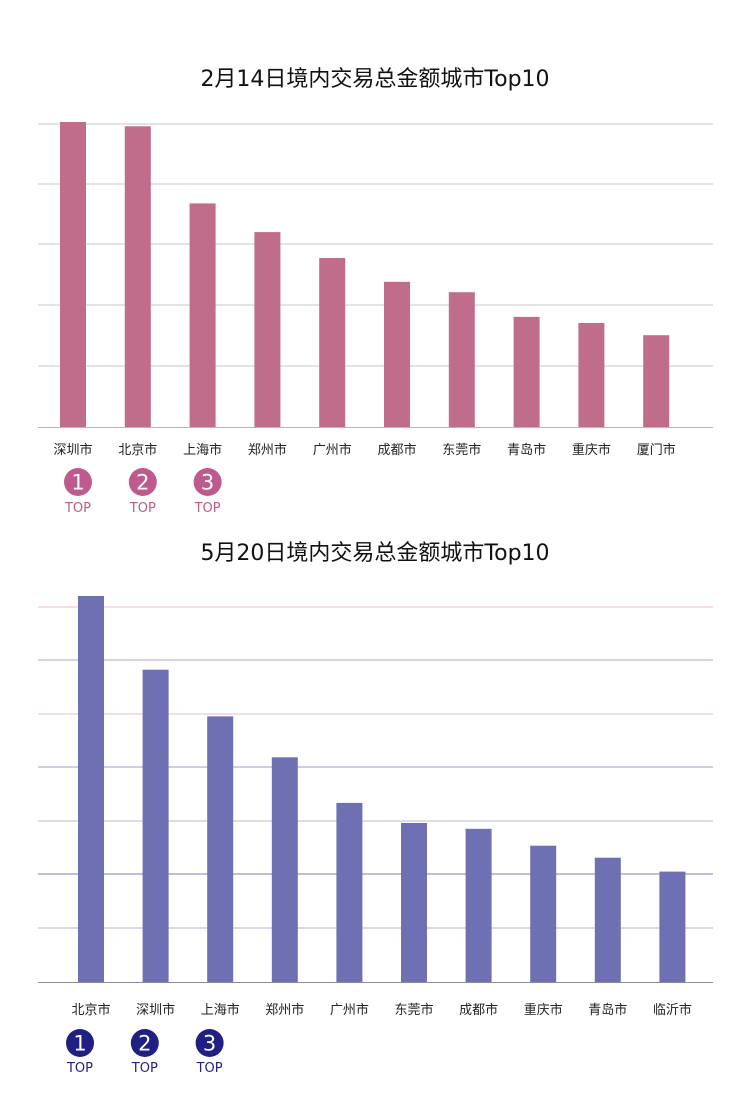 This screenshot has width=751, height=1113. I want to click on x-tick-label: 厦门市, so click(656, 450).